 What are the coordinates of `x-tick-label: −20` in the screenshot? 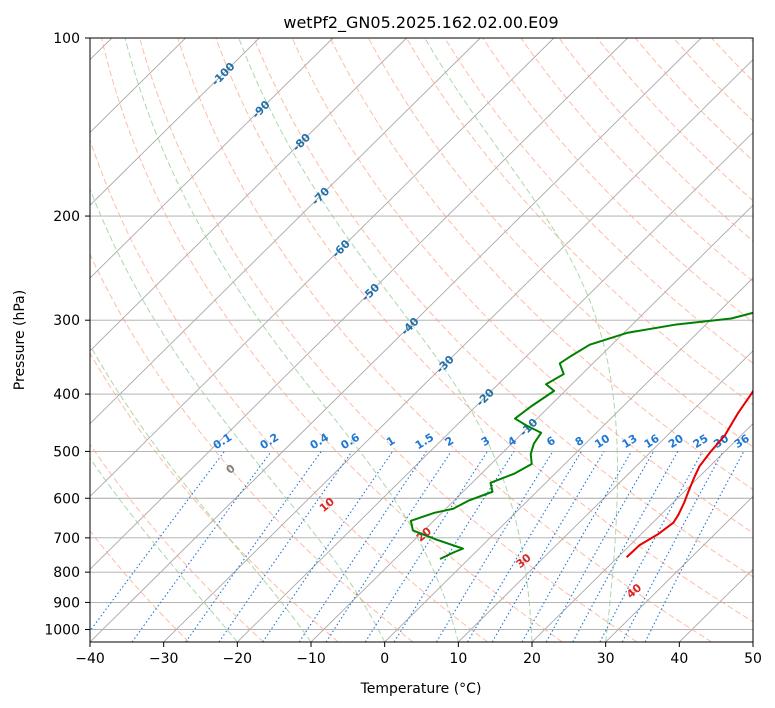 It's located at (238, 659).